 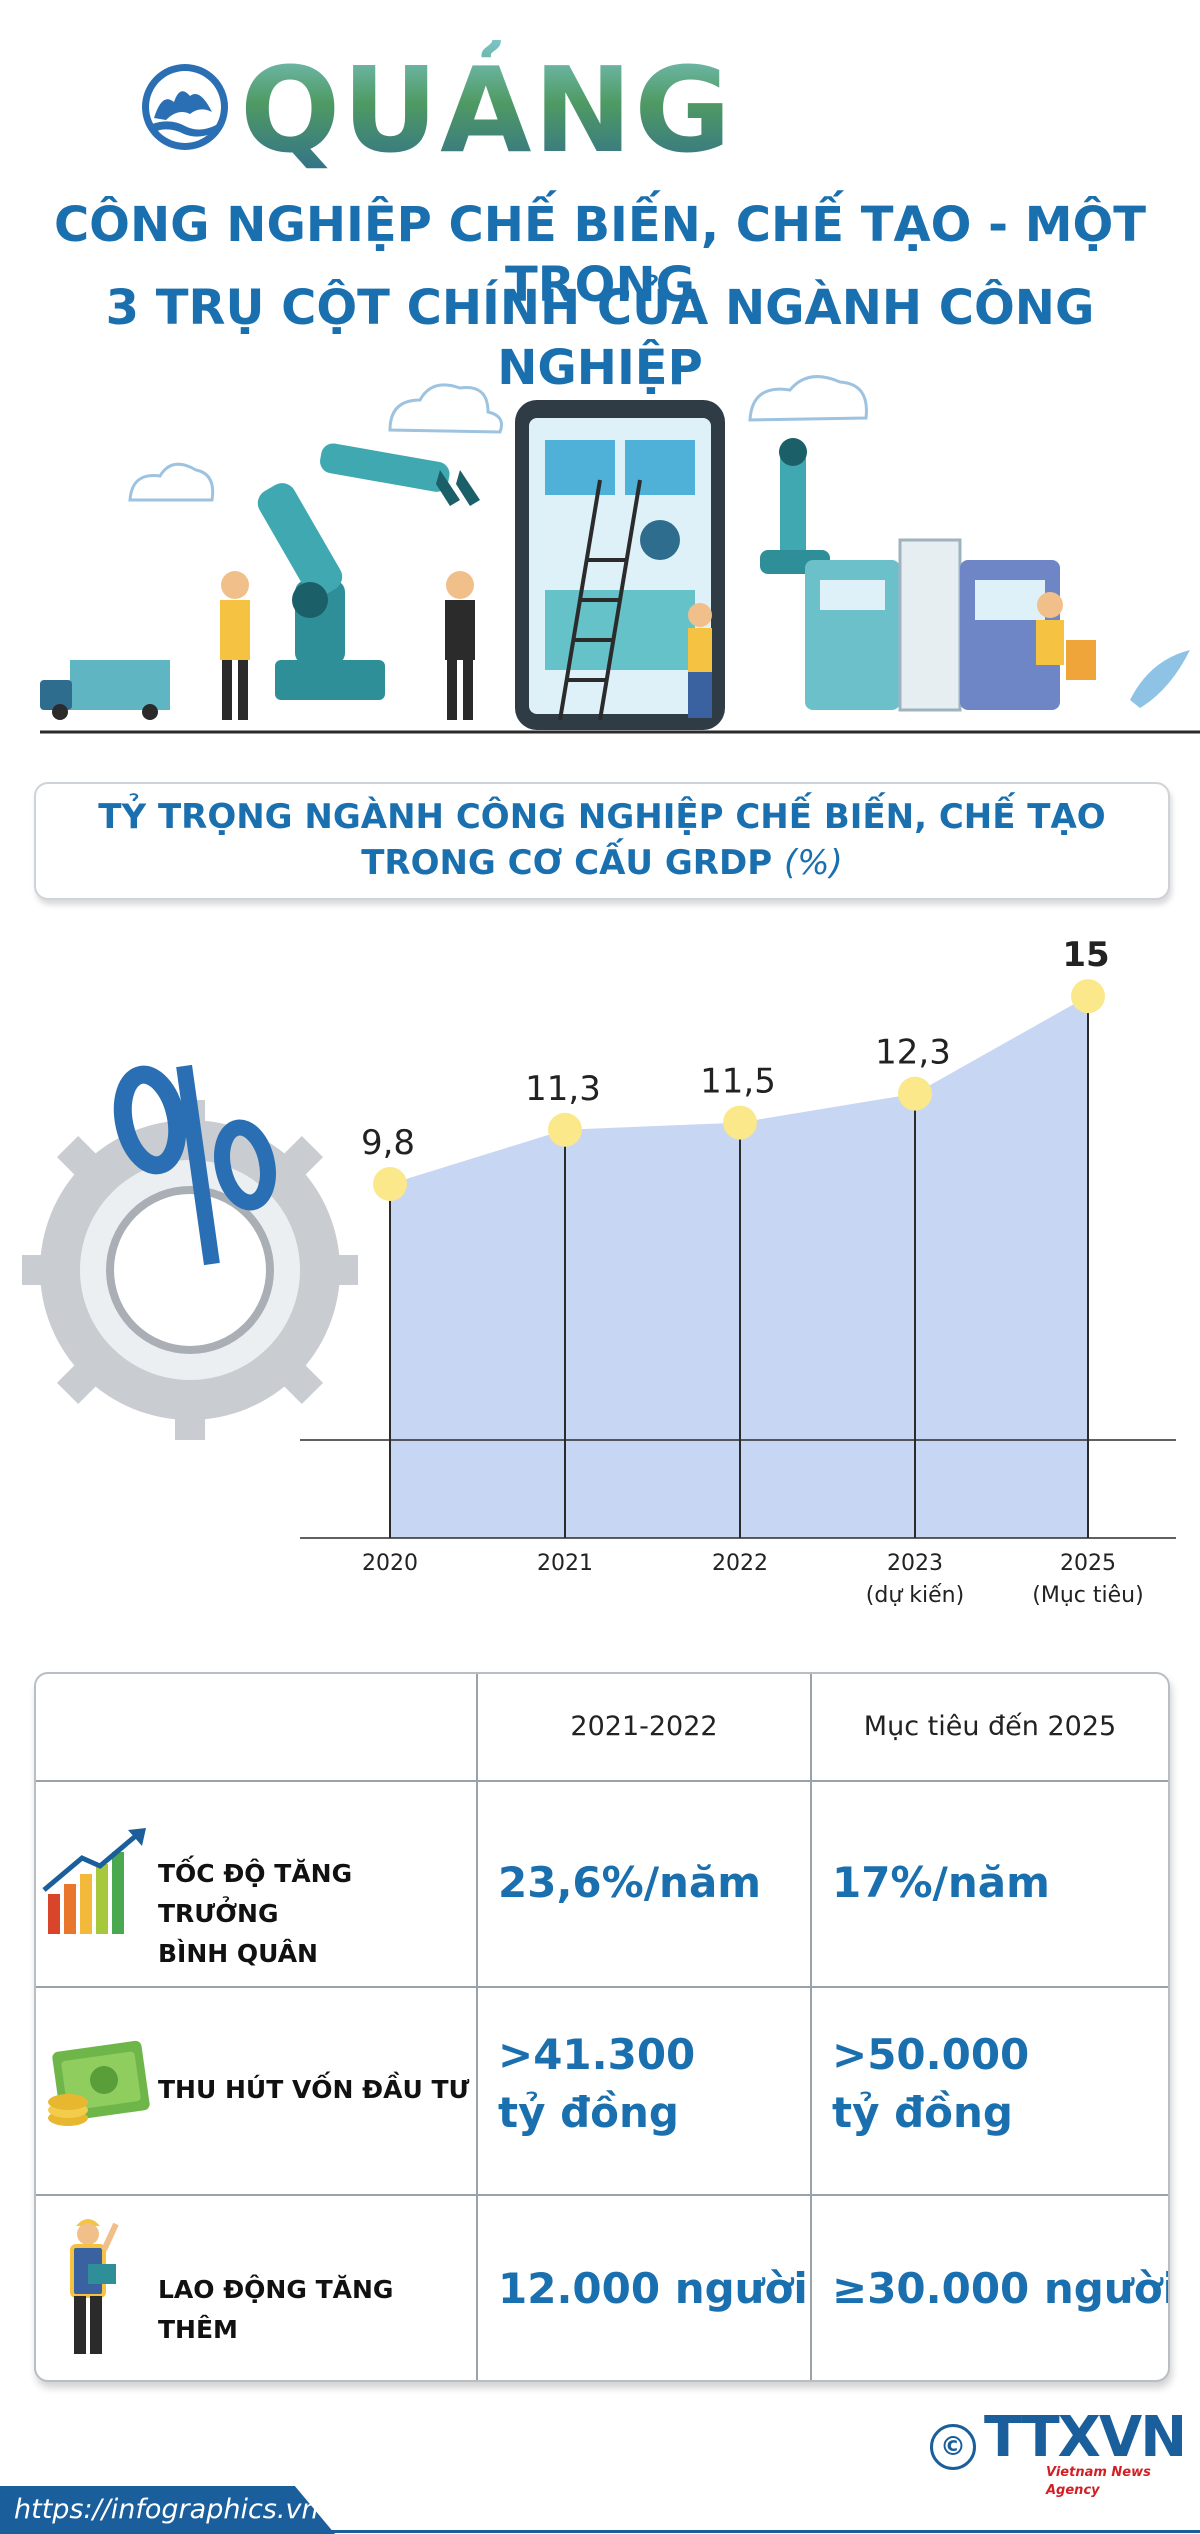 I want to click on data-point-2021, so click(x=565, y=1129).